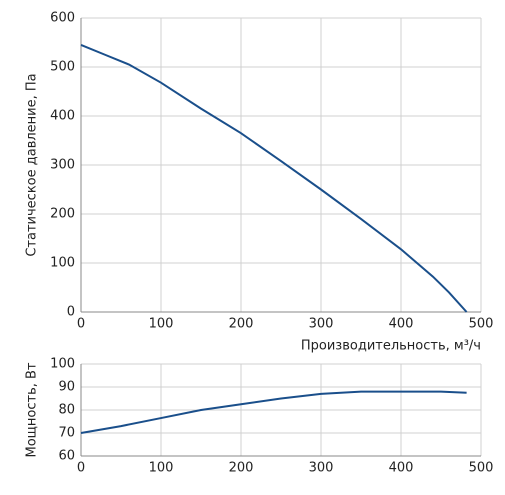 The height and width of the screenshot is (495, 505). What do you see at coordinates (66, 433) in the screenshot?
I see `y-tick-label: 70` at bounding box center [66, 433].